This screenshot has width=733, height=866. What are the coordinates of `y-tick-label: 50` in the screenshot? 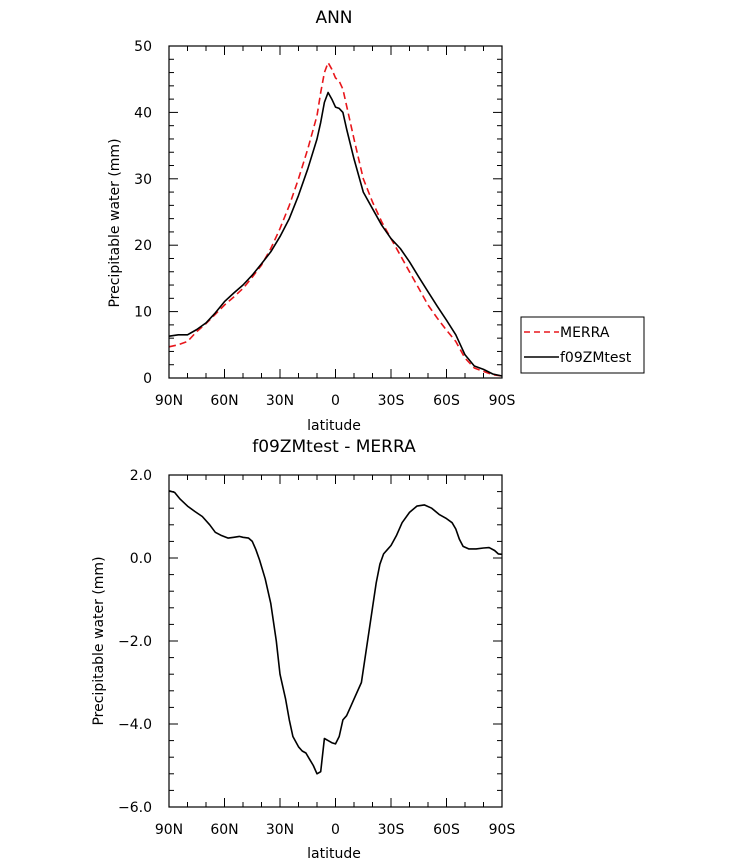 It's located at (143, 47).